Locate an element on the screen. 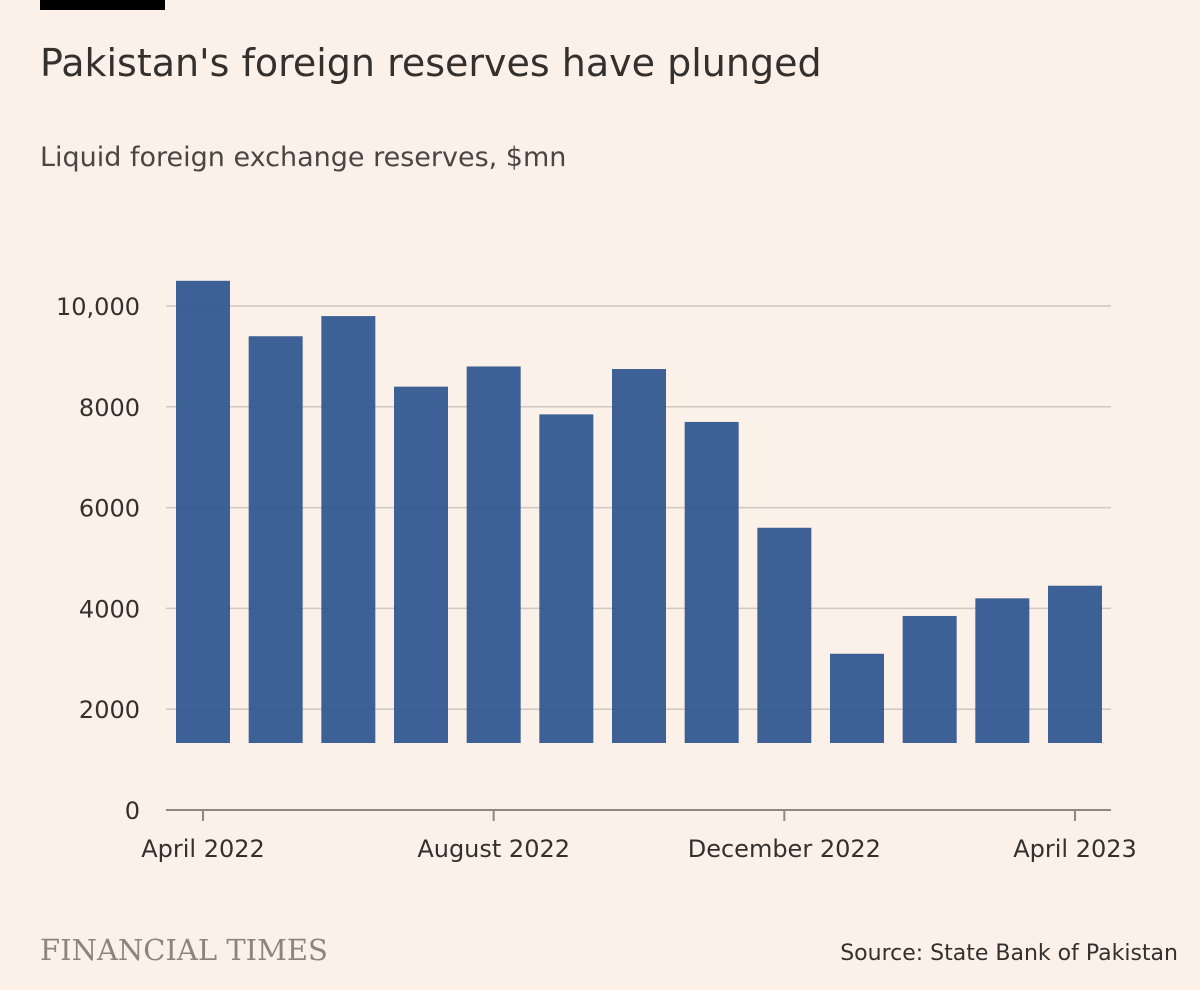 The width and height of the screenshot is (1200, 990). financial-times-logo: FINANCIAL TIMES is located at coordinates (184, 950).